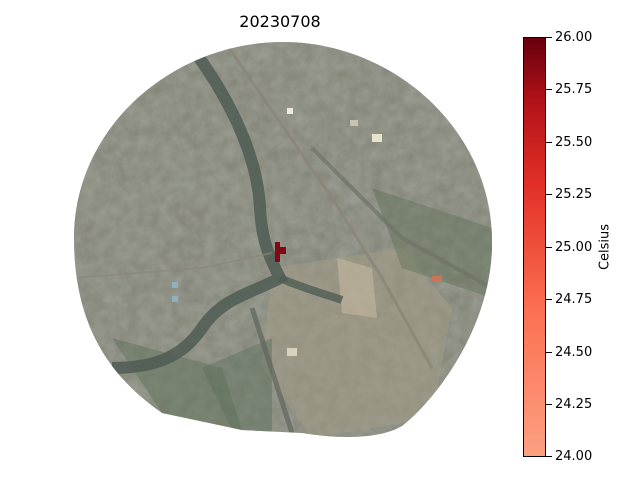 The image size is (640, 480). Describe the element at coordinates (574, 142) in the screenshot. I see `colorbar-tick-label-25-50: 25.50` at that location.